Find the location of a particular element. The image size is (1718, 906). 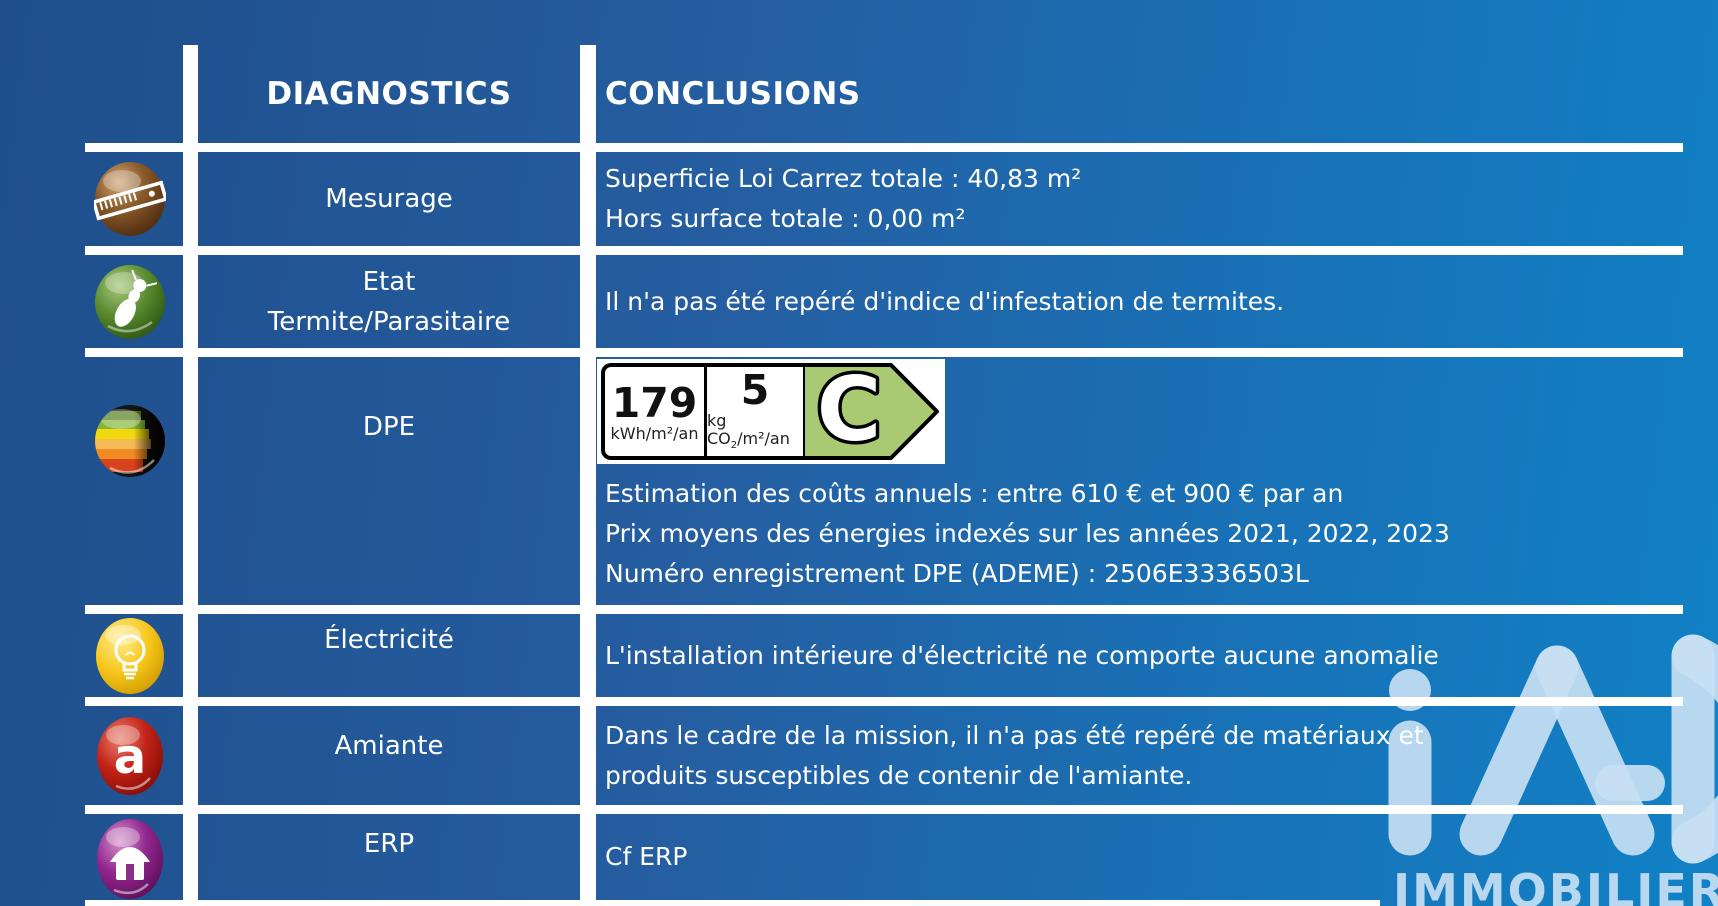

dpe-energy-class-badge: 179 kWh/m²/an 5 kg CO2/m²/an C is located at coordinates (771, 411).